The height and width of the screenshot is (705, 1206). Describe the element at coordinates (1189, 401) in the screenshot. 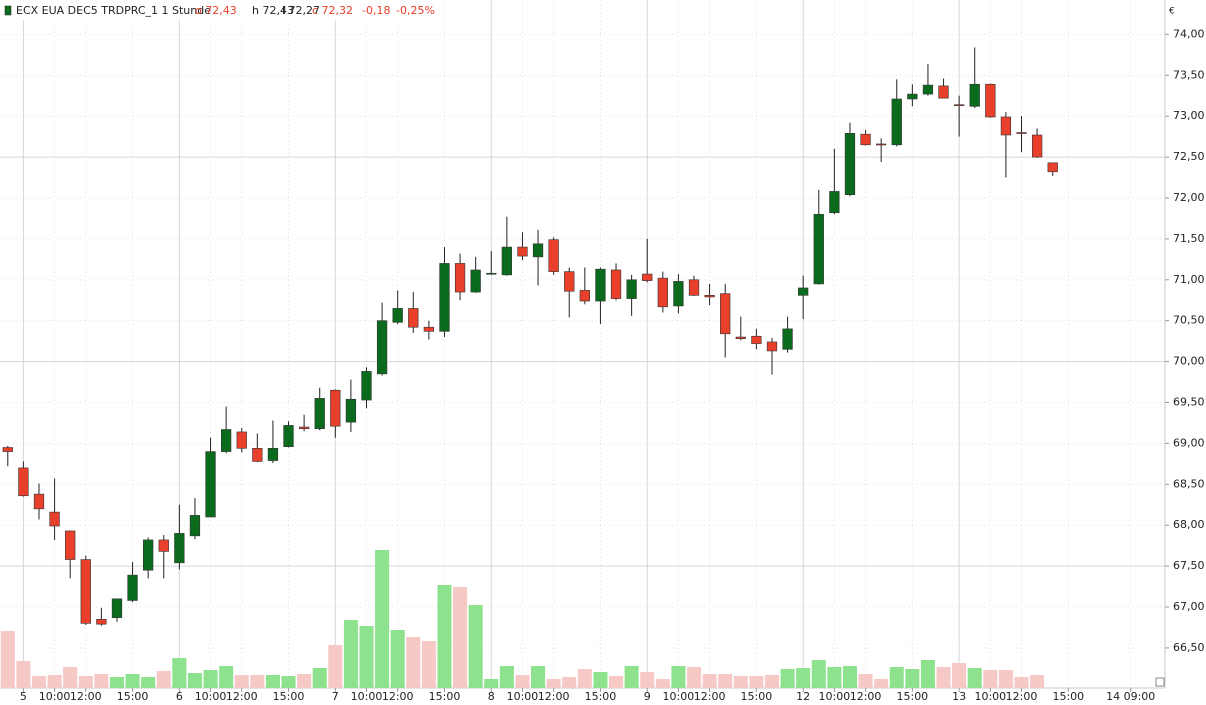

I see `y-tick-label: 69,50` at that location.